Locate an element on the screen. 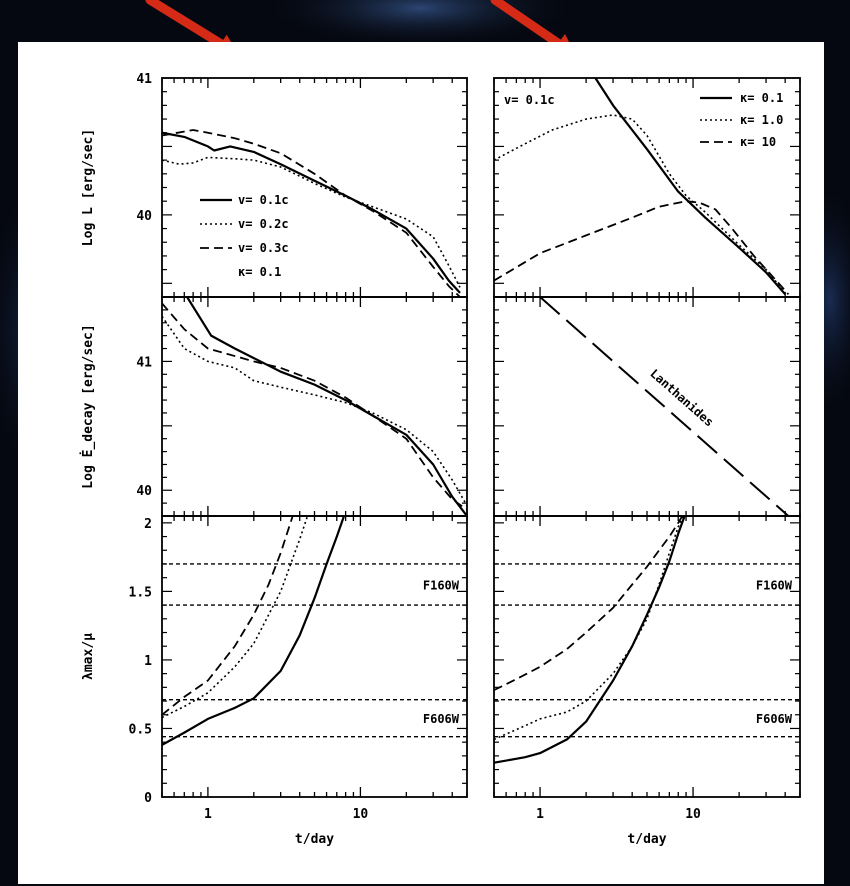 The width and height of the screenshot is (850, 886). legend-title: v= 0.1c is located at coordinates (529, 100).